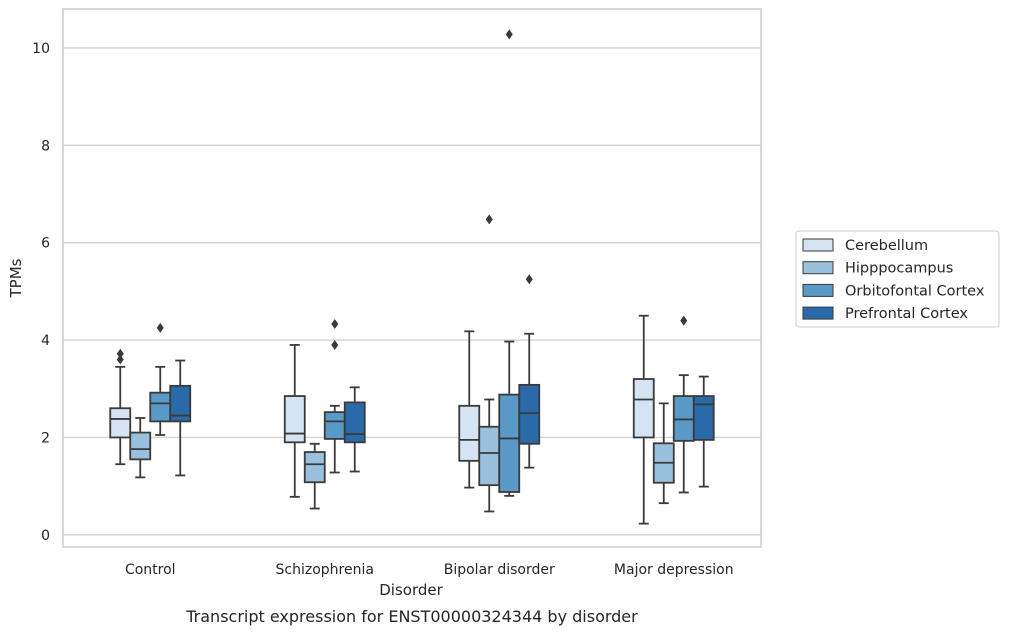 This screenshot has height=634, width=1009. I want to click on legend-item: Orbitofontal Cortex, so click(893, 291).